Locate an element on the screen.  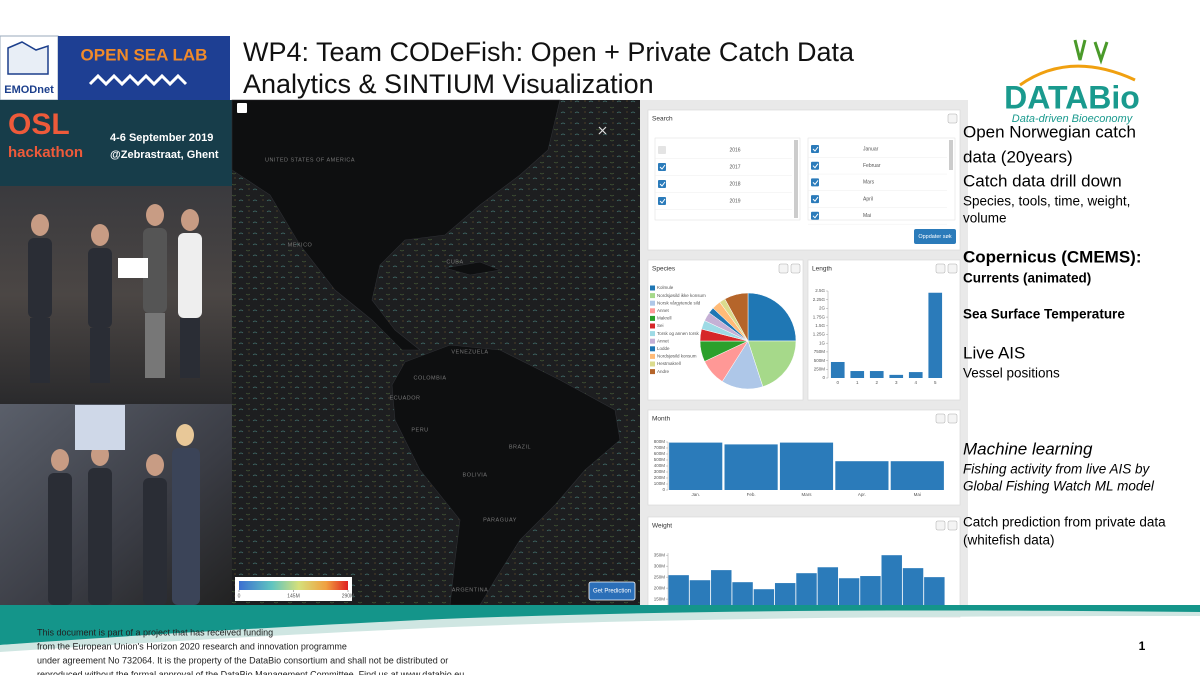
x-tick-label: Mars is located at coordinates (807, 494).